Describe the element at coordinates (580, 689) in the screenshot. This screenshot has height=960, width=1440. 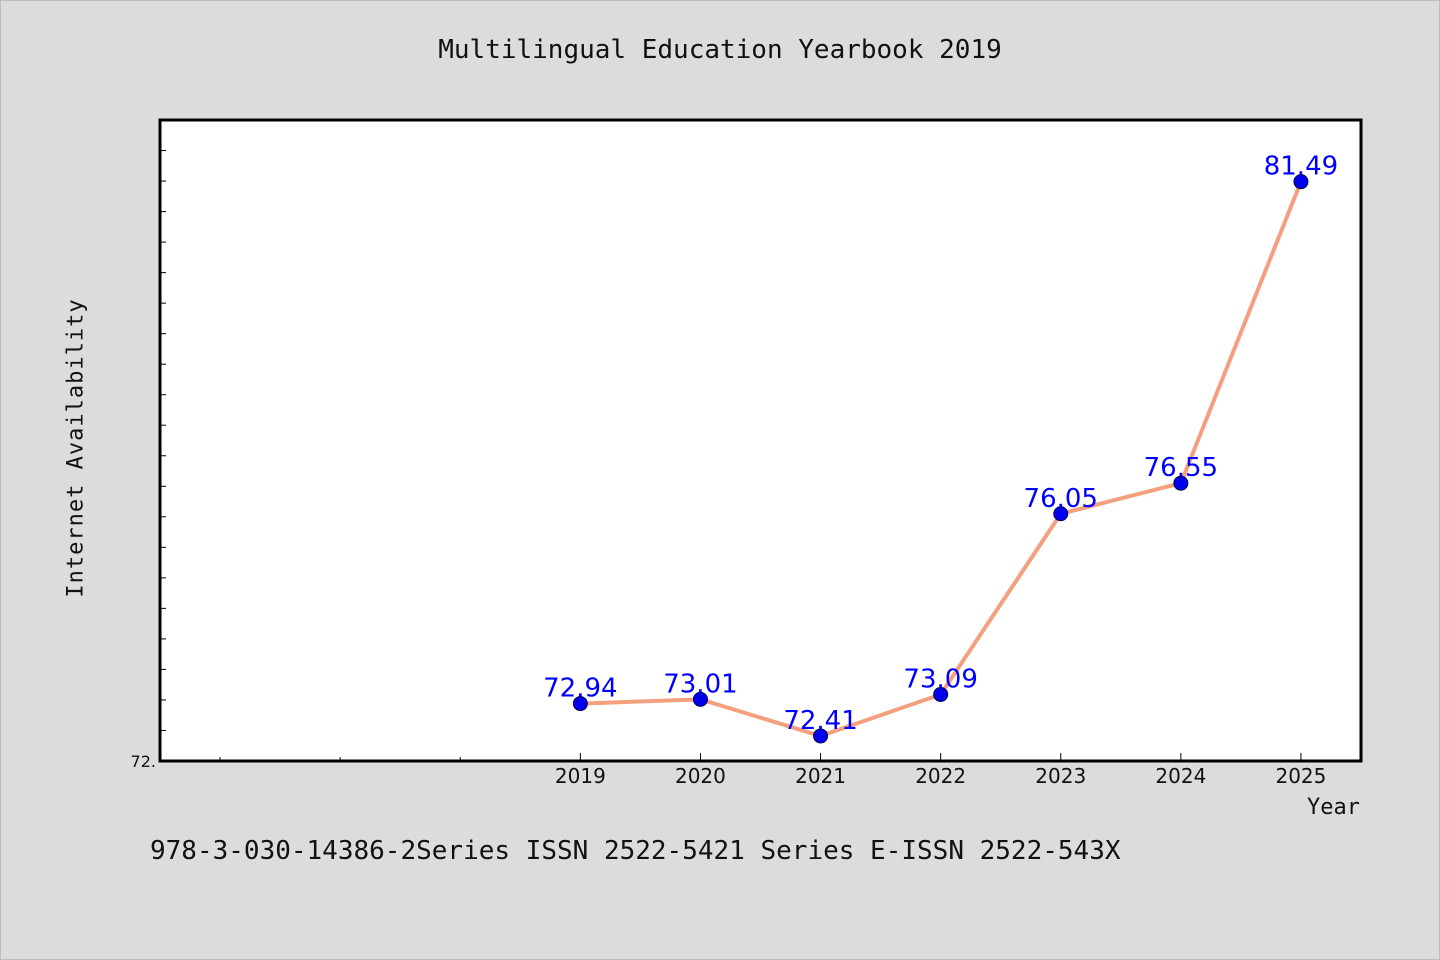
I see `data-label: 72.94` at that location.